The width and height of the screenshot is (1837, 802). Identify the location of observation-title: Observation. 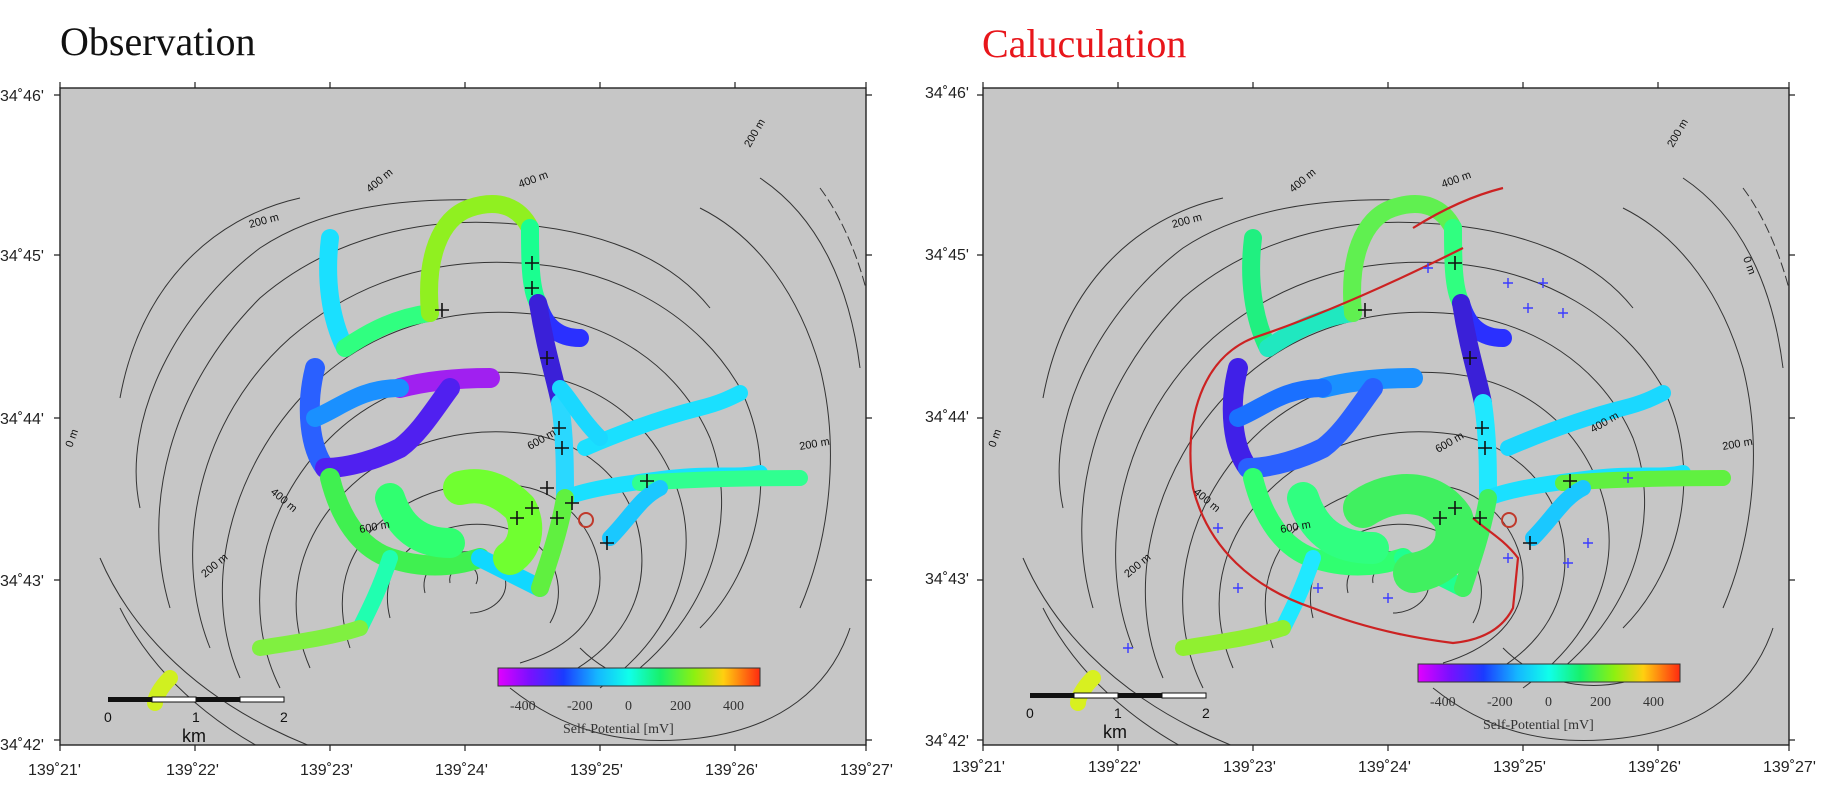
(158, 41).